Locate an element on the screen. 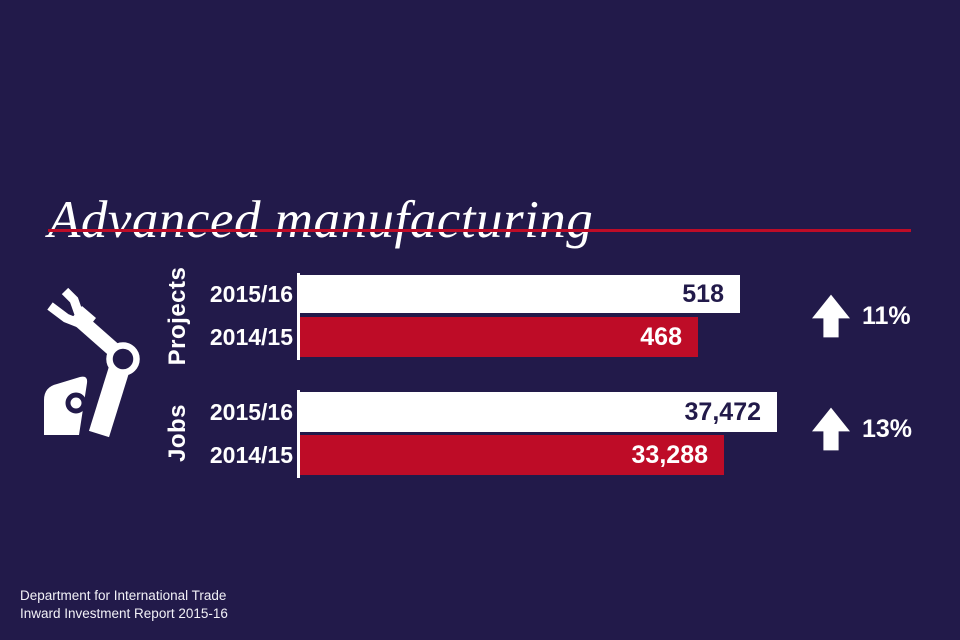 The width and height of the screenshot is (960, 640). page-title: Advanced manufacturing is located at coordinates (321, 219).